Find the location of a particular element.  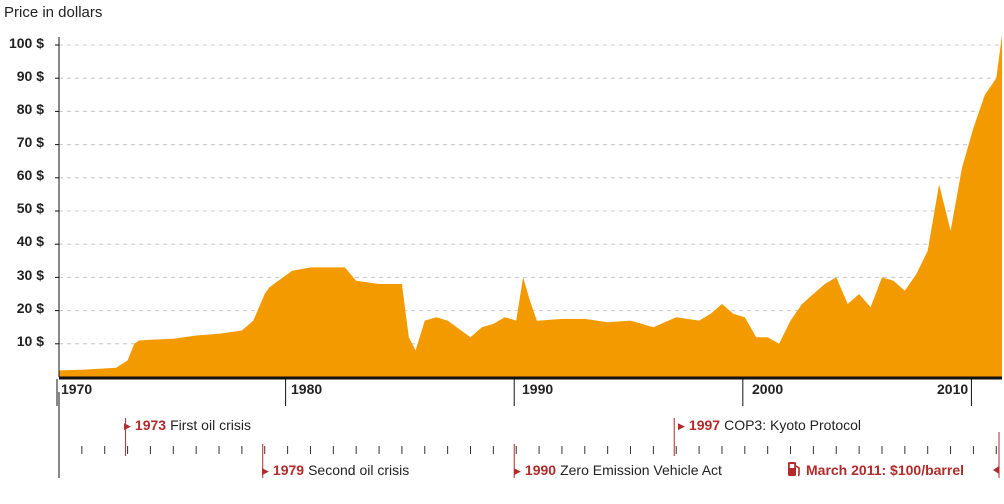

event-label: First oil crisis is located at coordinates (210, 425).